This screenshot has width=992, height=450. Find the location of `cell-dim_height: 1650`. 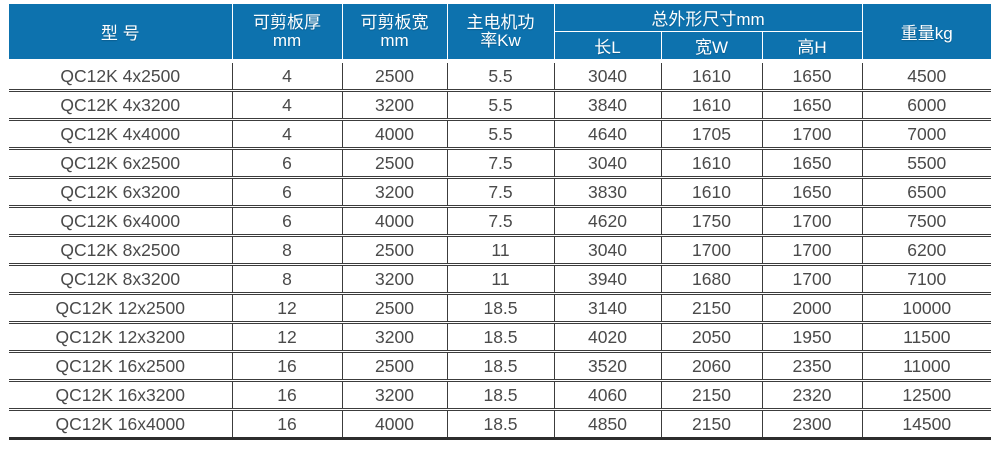

cell-dim_height: 1650 is located at coordinates (811, 75).